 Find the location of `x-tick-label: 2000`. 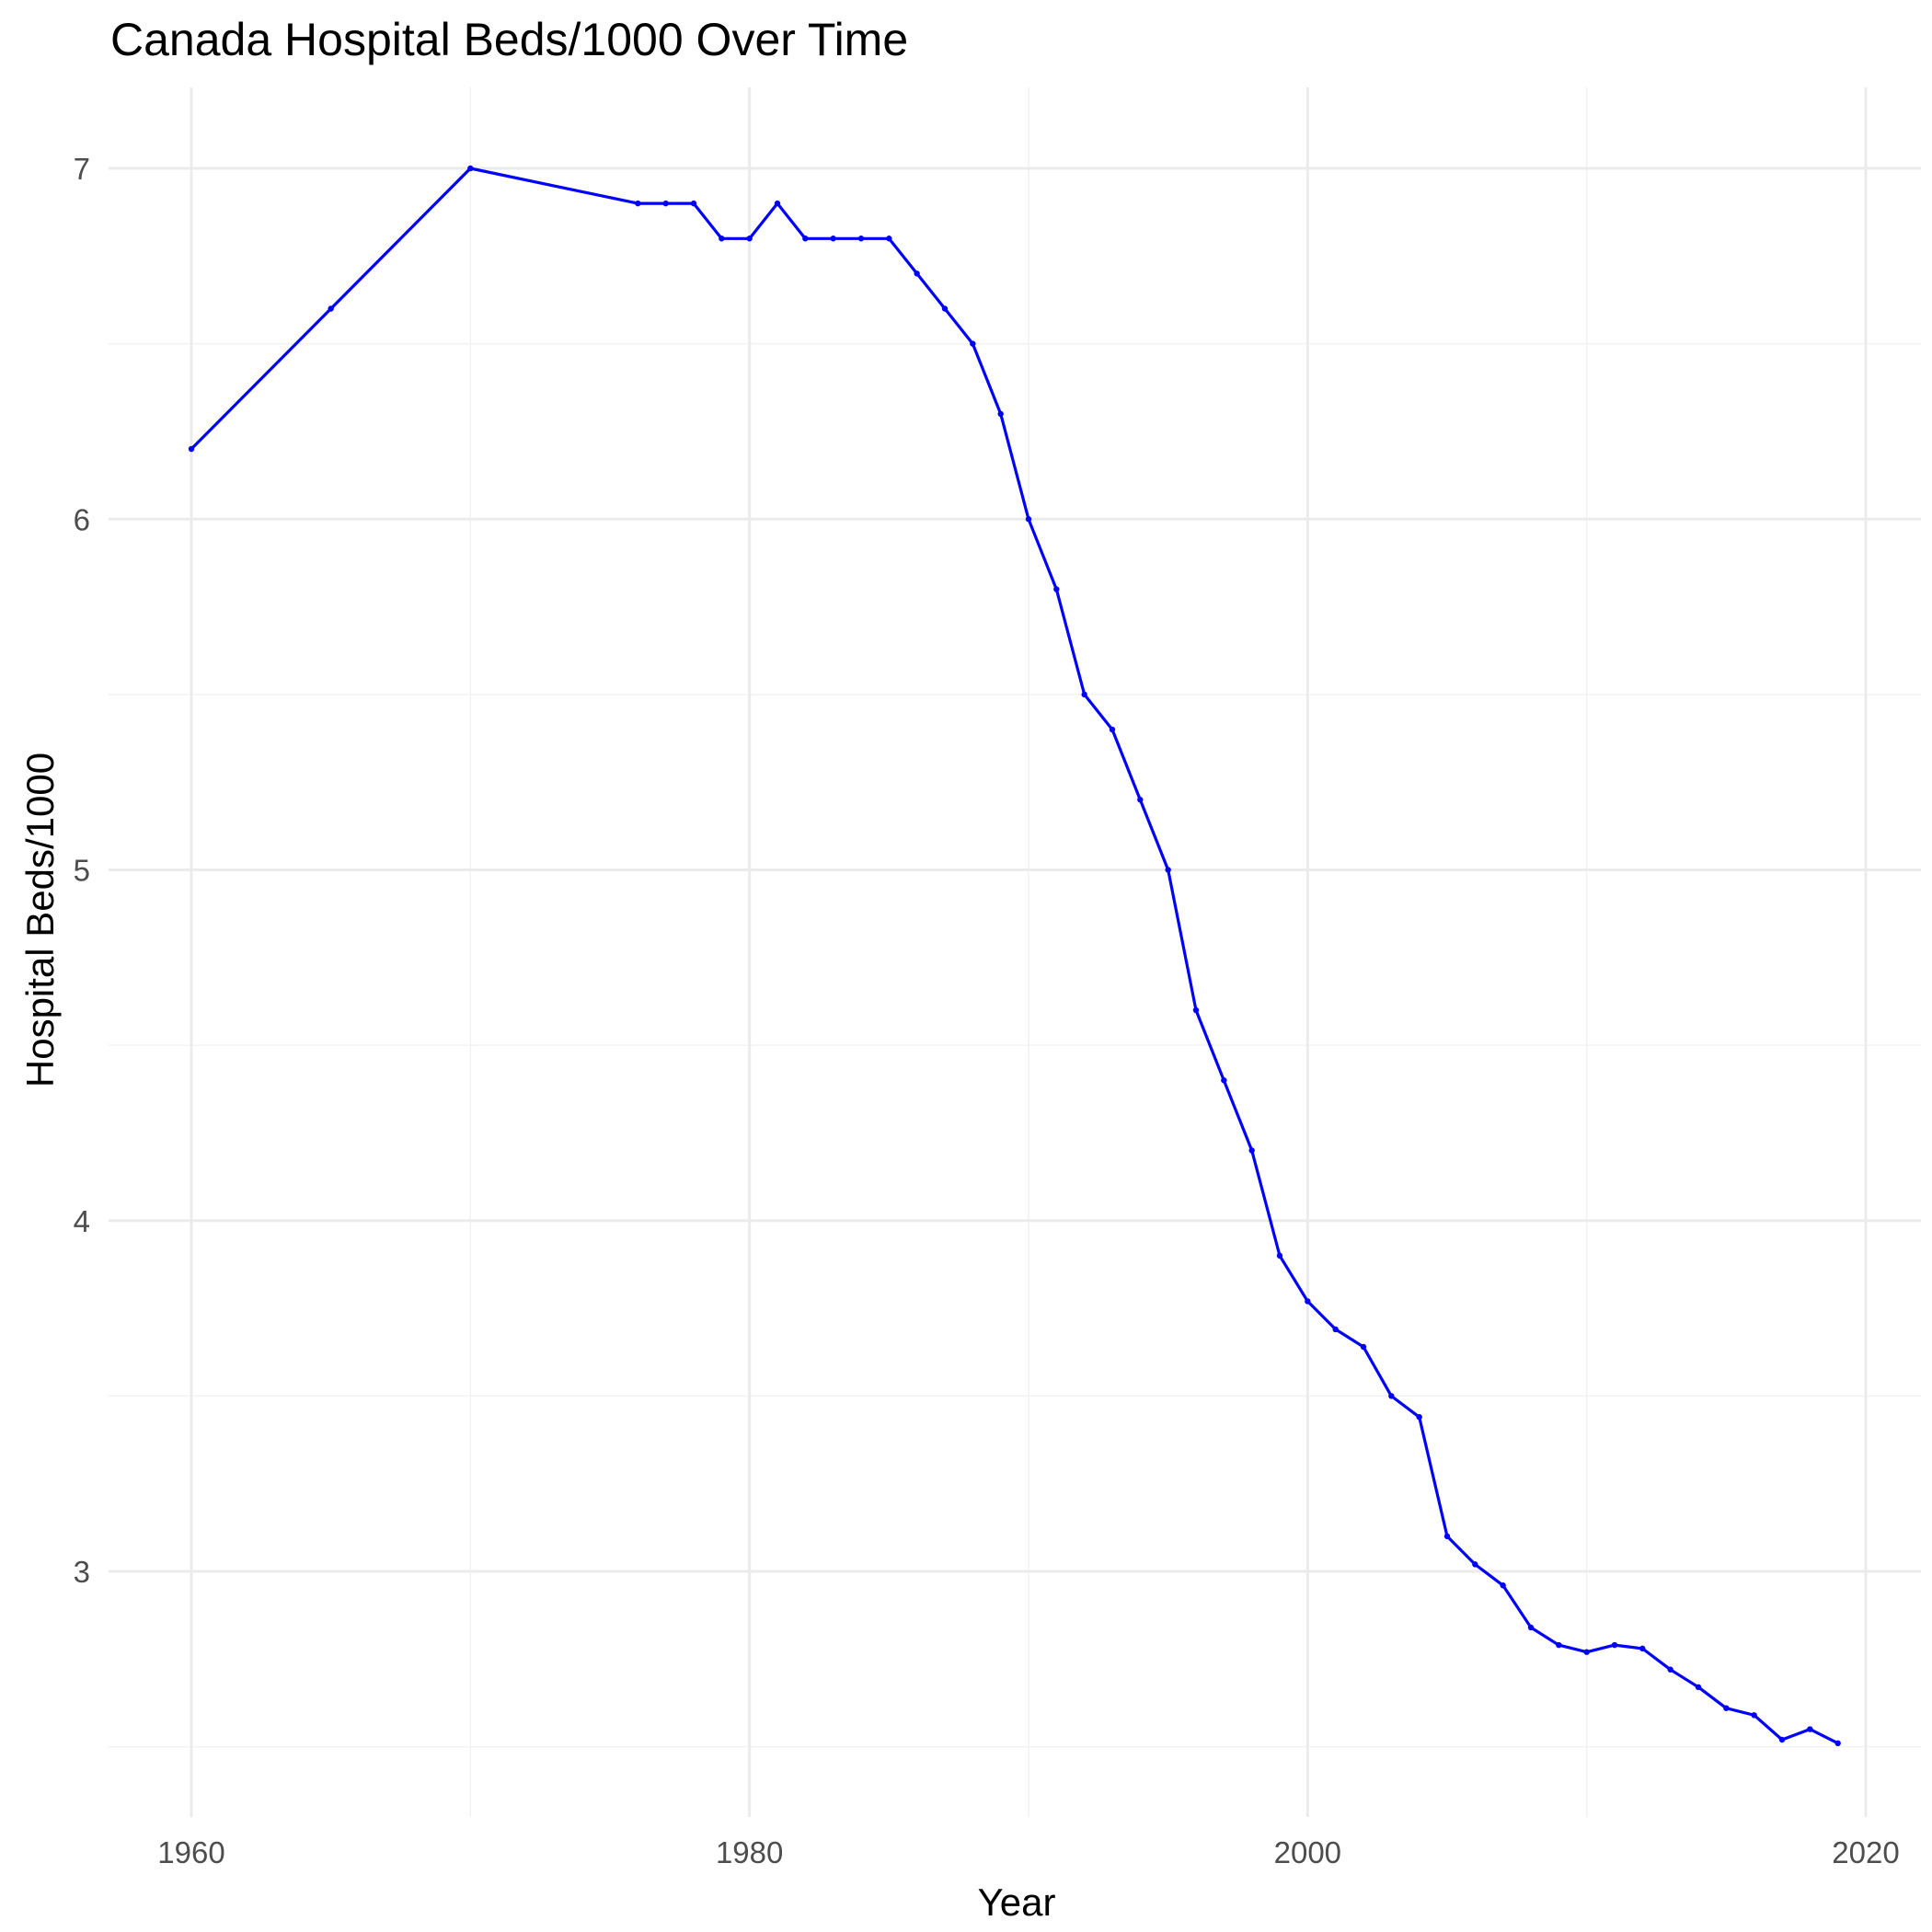

x-tick-label: 2000 is located at coordinates (1307, 1852).